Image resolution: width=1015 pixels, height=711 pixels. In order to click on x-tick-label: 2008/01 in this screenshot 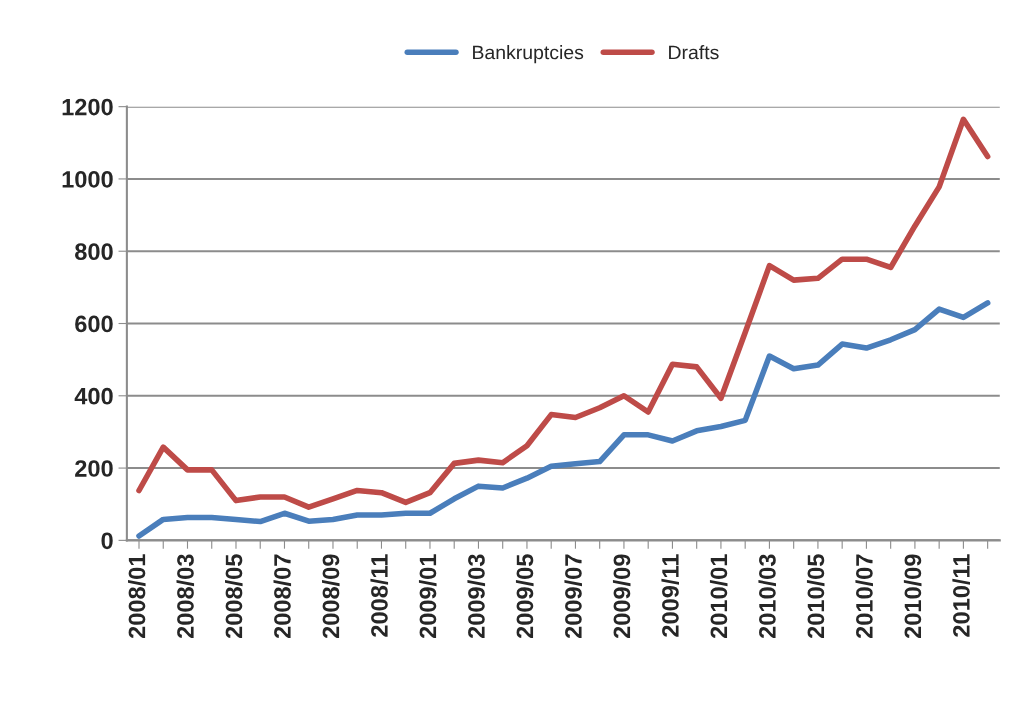, I will do `click(136, 596)`.